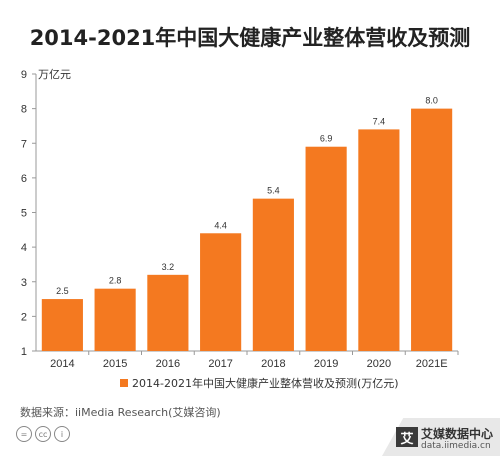 Image resolution: width=500 pixels, height=456 pixels. Describe the element at coordinates (124, 383) in the screenshot. I see `legend-swatch` at that location.